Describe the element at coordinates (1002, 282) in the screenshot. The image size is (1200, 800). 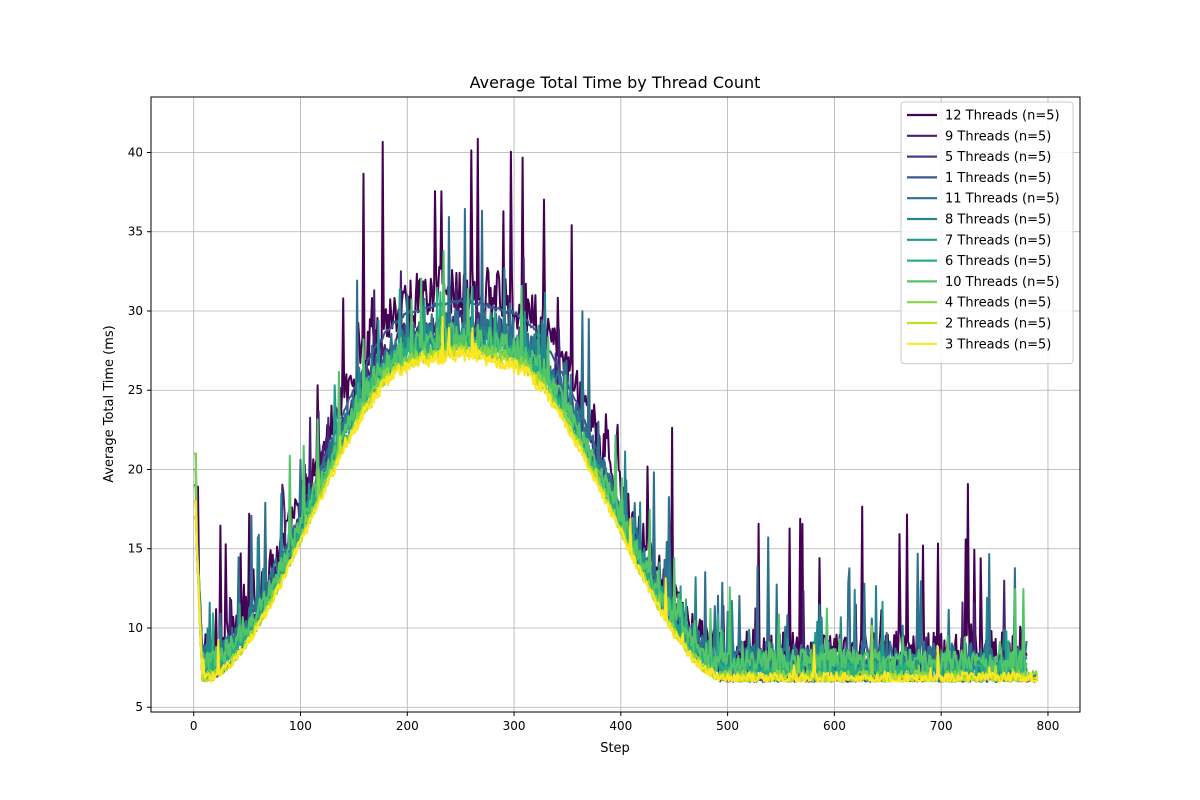
I see `legend-entry: 10 Threads (n=5)` at that location.